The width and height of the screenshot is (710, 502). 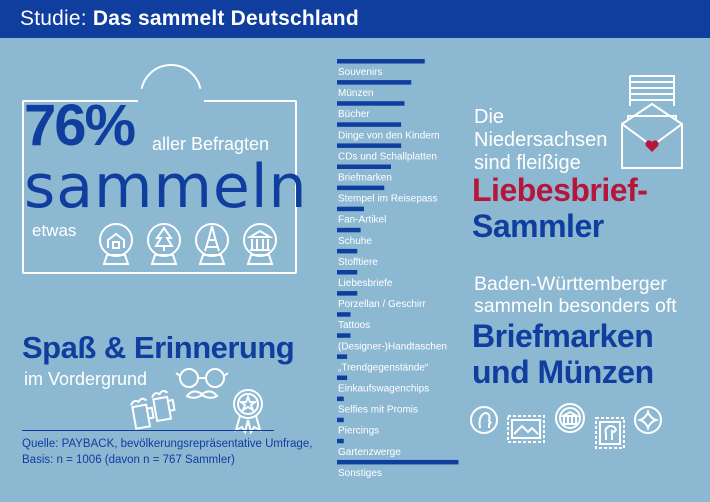 What do you see at coordinates (527, 163) in the screenshot?
I see `nds-line-3: sind fleißige` at bounding box center [527, 163].